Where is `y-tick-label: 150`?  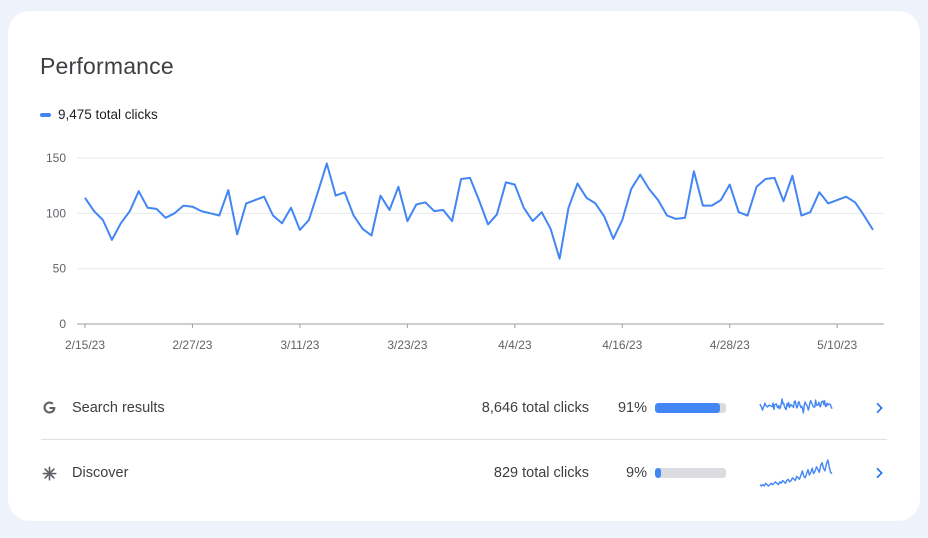
y-tick-label: 150 is located at coordinates (56, 158).